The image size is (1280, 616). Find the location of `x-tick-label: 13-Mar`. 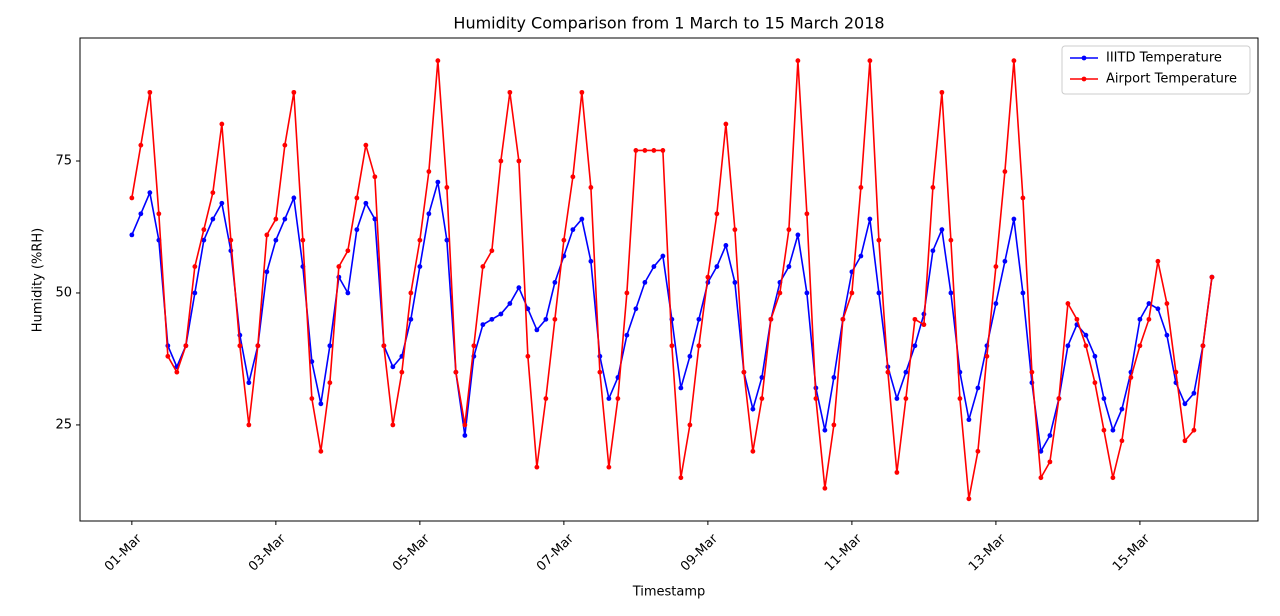

x-tick-label: 13-Mar is located at coordinates (987, 552).